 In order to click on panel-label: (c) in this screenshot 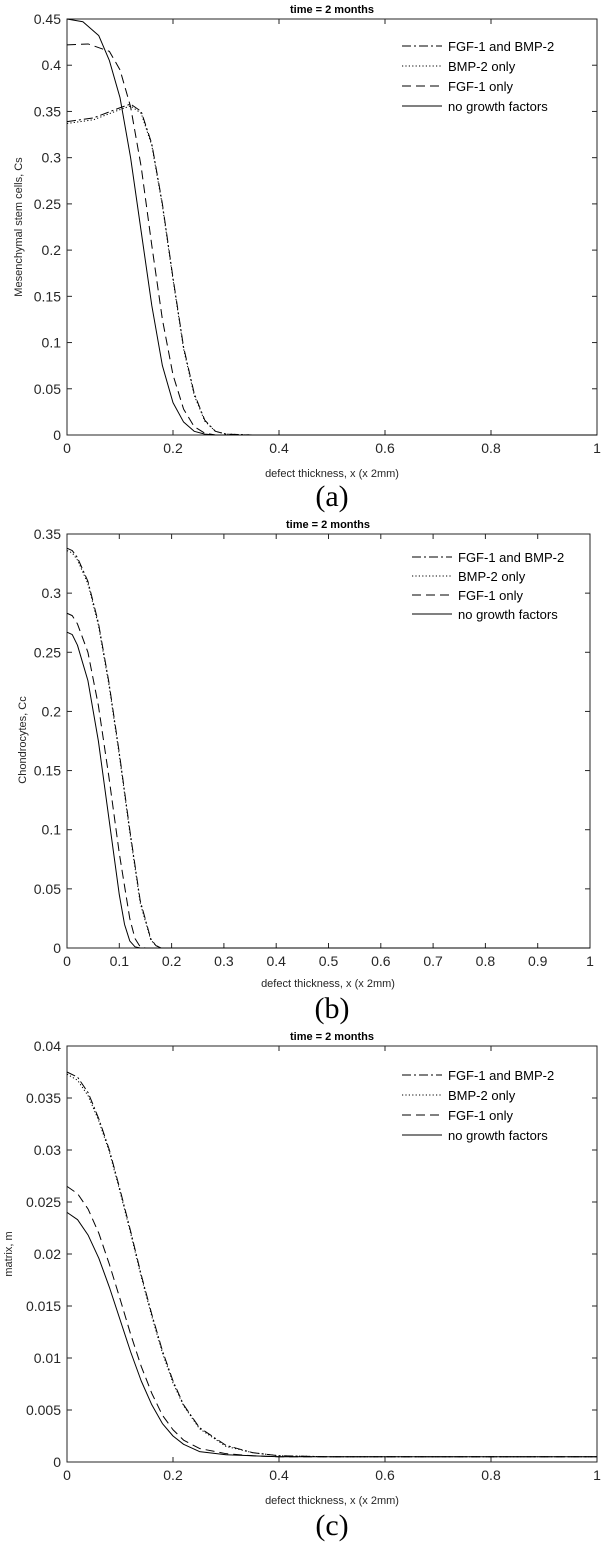, I will do `click(331, 1525)`.